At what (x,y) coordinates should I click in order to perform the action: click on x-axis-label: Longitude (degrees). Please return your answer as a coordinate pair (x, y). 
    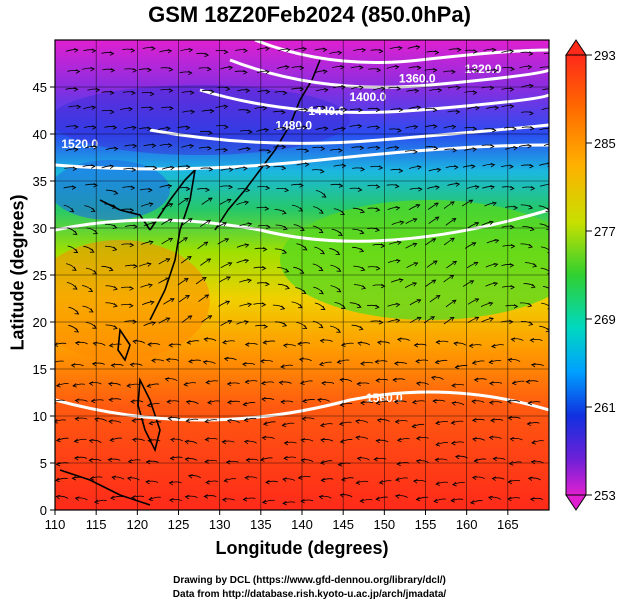
    Looking at the image, I should click on (302, 548).